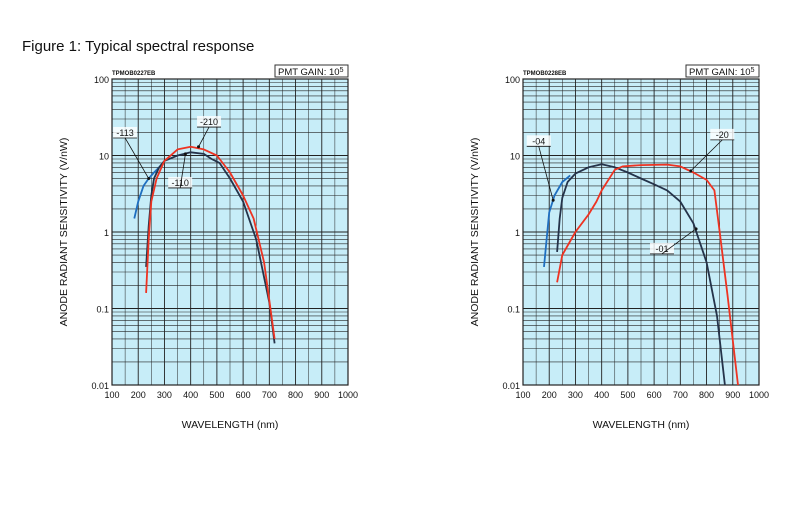  I want to click on annotation-label: -04, so click(538, 141).